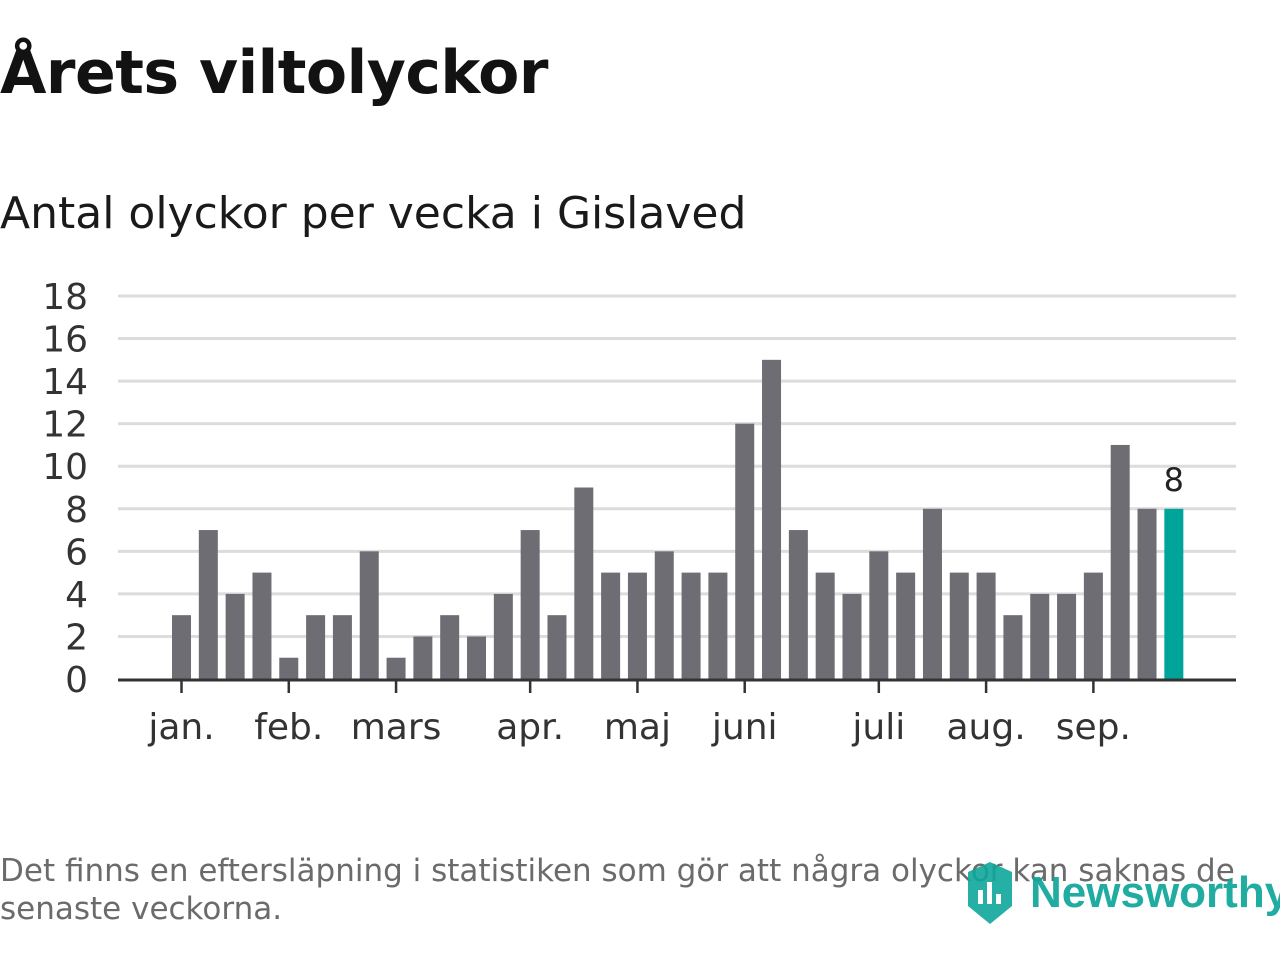  What do you see at coordinates (76, 552) in the screenshot?
I see `y-tick-label: 6` at bounding box center [76, 552].